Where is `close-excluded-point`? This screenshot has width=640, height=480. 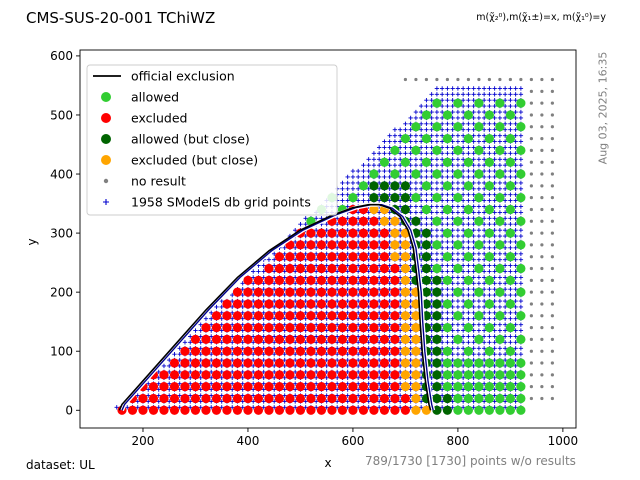
close-excluded-point is located at coordinates (395, 257).